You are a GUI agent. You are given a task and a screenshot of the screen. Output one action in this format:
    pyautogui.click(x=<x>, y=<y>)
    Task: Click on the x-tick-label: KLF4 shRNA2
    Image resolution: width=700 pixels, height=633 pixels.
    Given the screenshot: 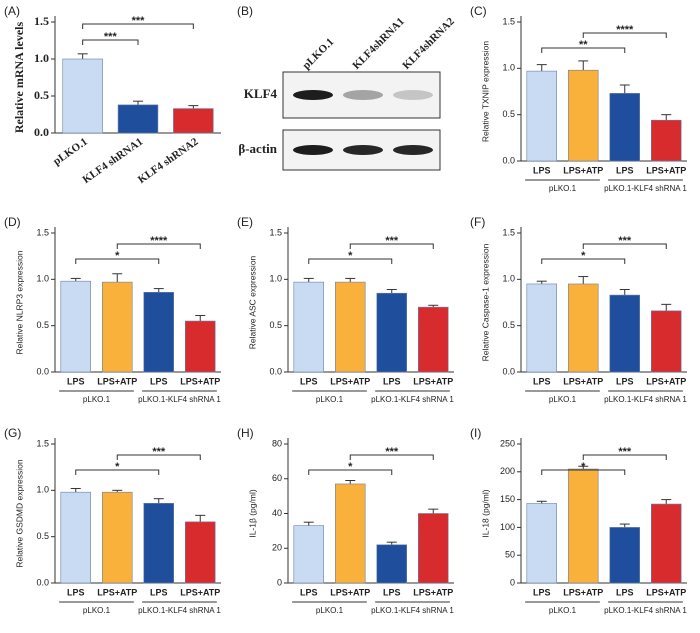 What is the action you would take?
    pyautogui.click(x=168, y=160)
    